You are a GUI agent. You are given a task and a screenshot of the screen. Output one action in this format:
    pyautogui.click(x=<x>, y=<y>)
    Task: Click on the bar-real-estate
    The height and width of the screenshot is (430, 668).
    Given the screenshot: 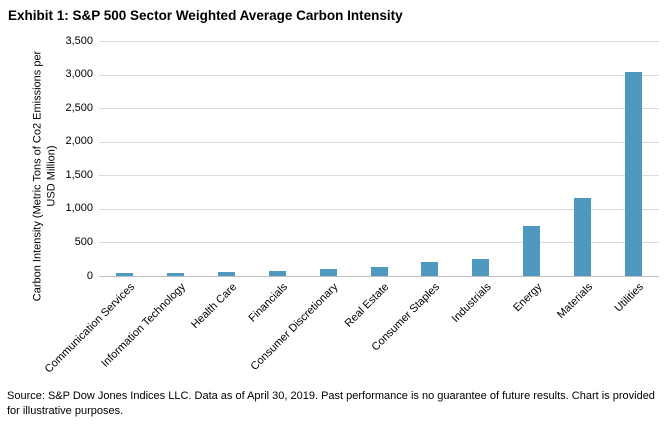 What is the action you would take?
    pyautogui.click(x=379, y=271)
    